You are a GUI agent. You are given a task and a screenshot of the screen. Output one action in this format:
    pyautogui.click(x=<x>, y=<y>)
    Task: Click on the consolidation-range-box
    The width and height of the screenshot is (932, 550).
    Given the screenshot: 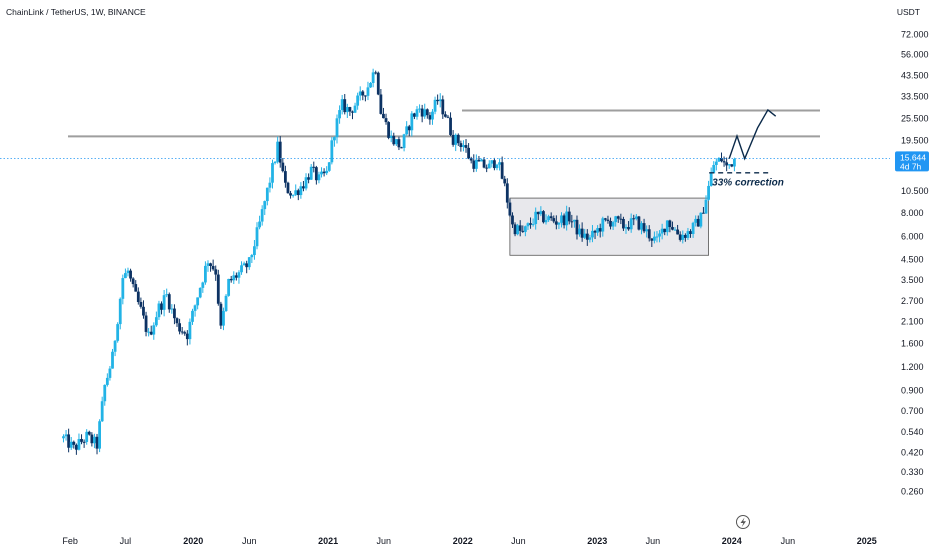 What is the action you would take?
    pyautogui.click(x=609, y=226)
    